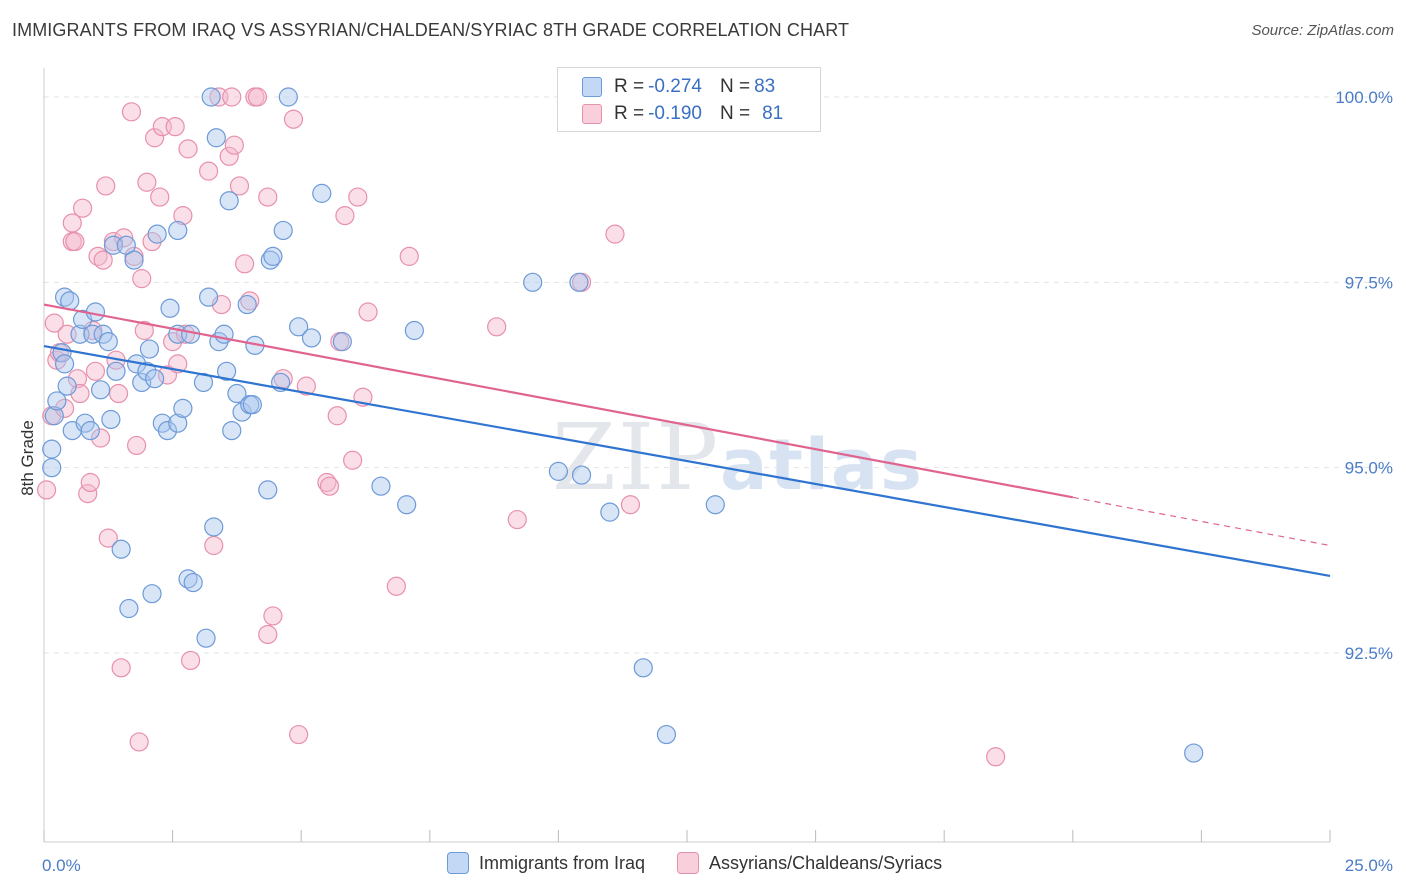 Image resolution: width=1406 pixels, height=892 pixels. Describe the element at coordinates (61, 865) in the screenshot. I see `x-tick-label: 0.0%` at that location.